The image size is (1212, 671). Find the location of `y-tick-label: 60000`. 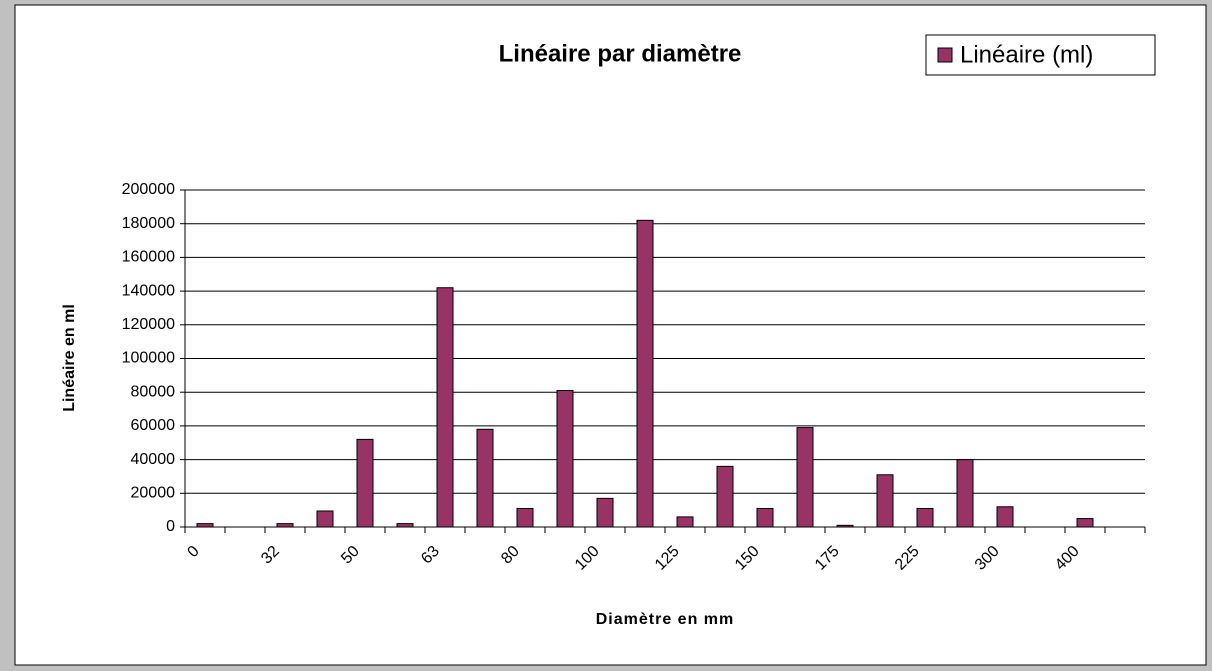

y-tick-label: 60000 is located at coordinates (153, 425).